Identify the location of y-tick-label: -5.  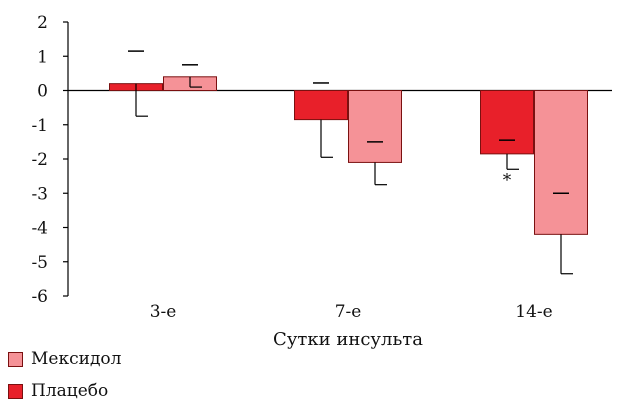
(39, 263).